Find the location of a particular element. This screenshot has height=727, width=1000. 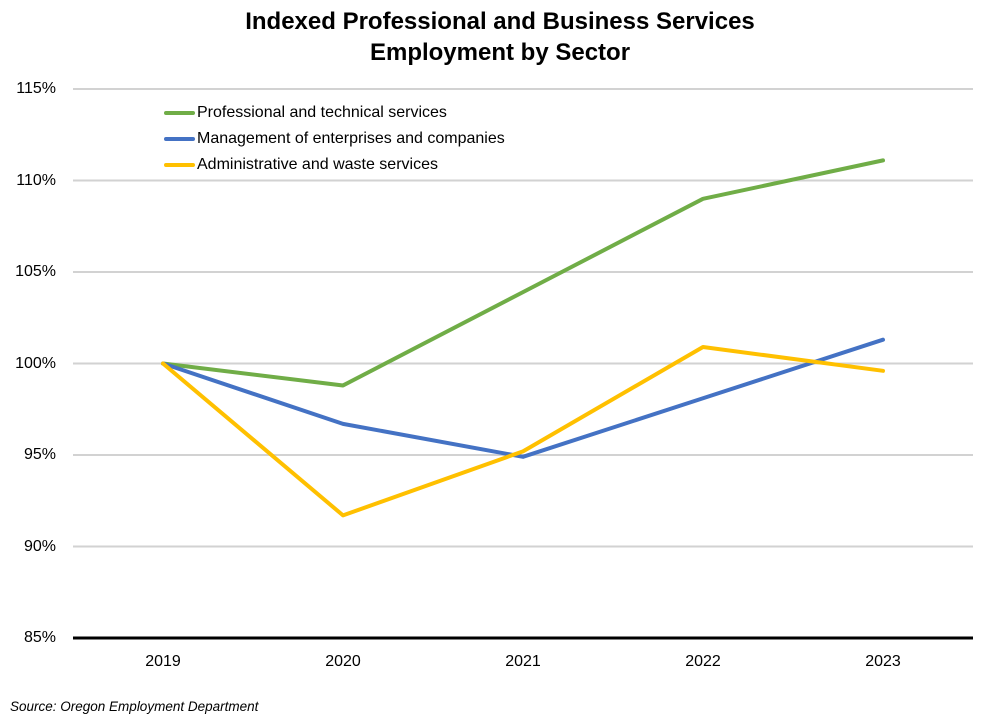

source-note: Source: Oregon Employment Department is located at coordinates (134, 706).